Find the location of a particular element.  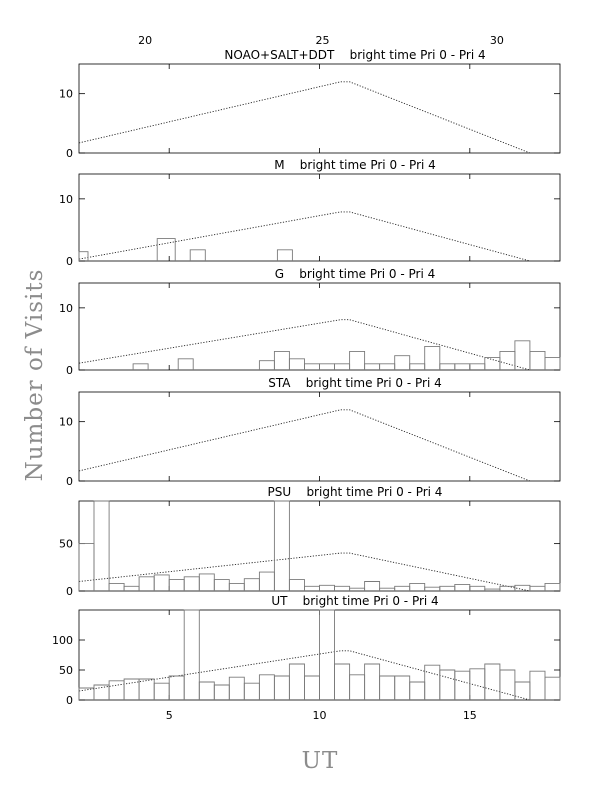

panel-title: NOAO+SALT+DDT bright time Pri 0 - Pri 4 is located at coordinates (354, 55).